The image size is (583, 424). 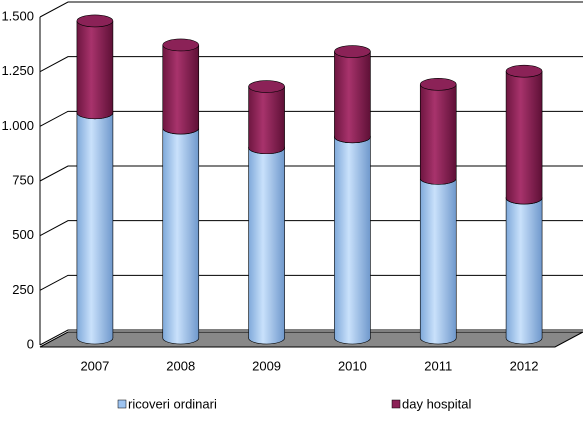 I want to click on y-tick-label: 1.500, so click(x=17, y=15).